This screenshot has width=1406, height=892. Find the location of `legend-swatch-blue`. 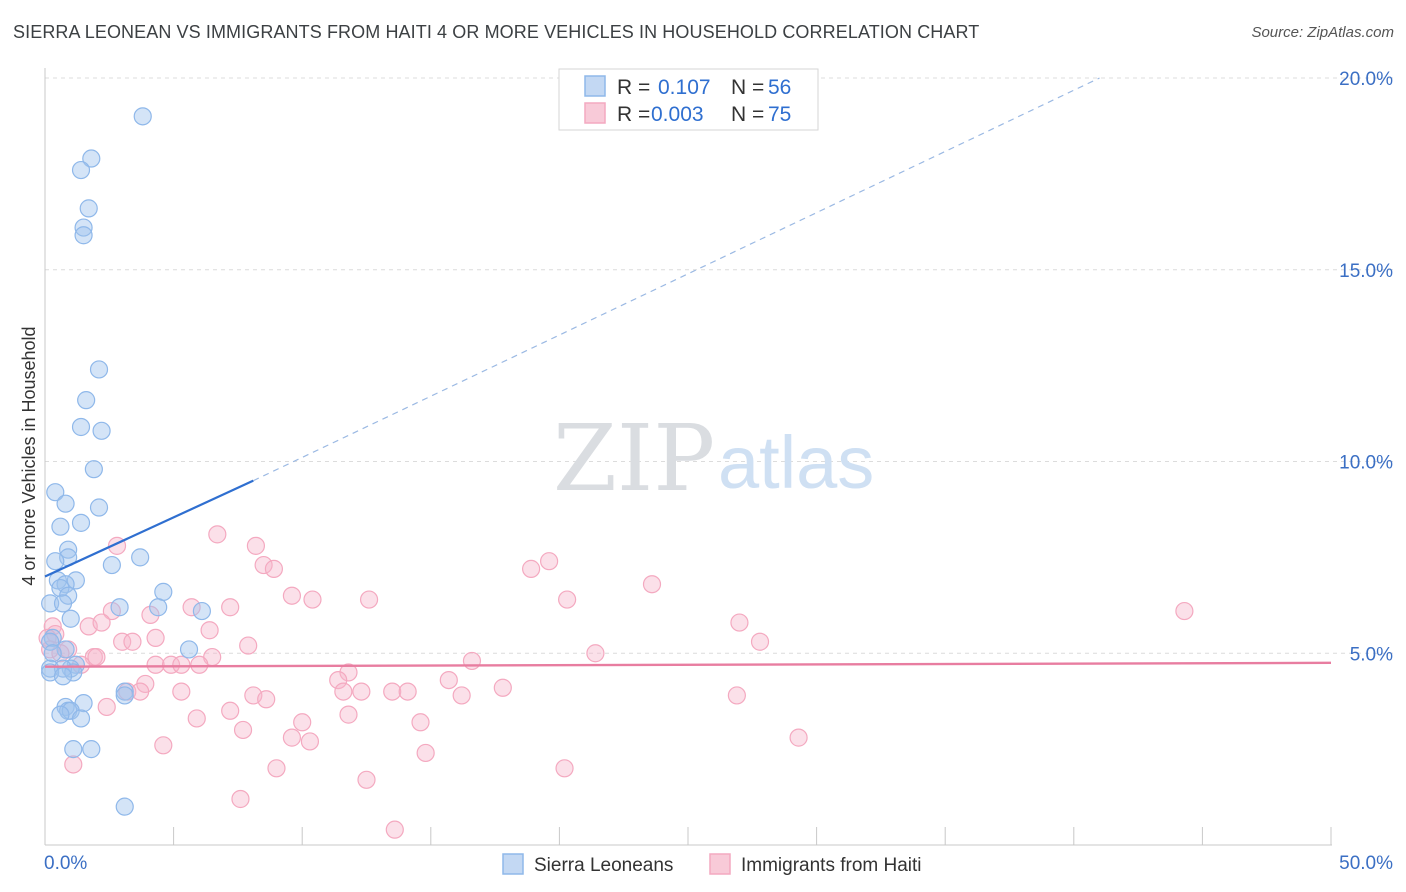

legend-swatch-blue is located at coordinates (595, 86).